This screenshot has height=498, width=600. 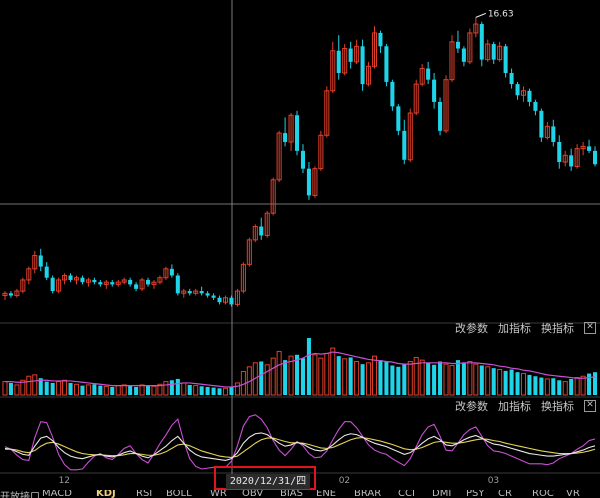 I want to click on indicator-tab-cci: CCI, so click(x=406, y=494).